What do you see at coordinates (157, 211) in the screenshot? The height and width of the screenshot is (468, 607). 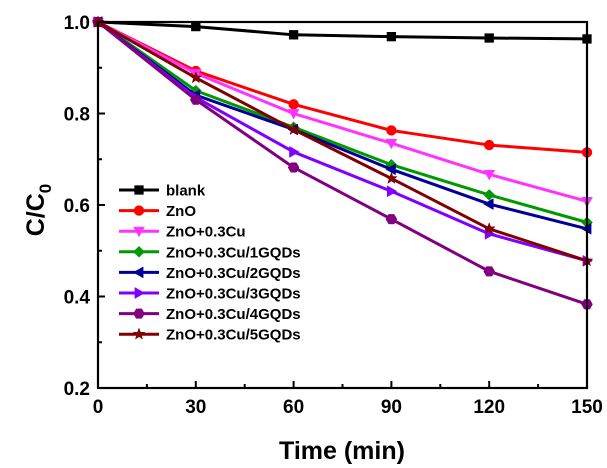 I see `legend-item: ZnO` at bounding box center [157, 211].